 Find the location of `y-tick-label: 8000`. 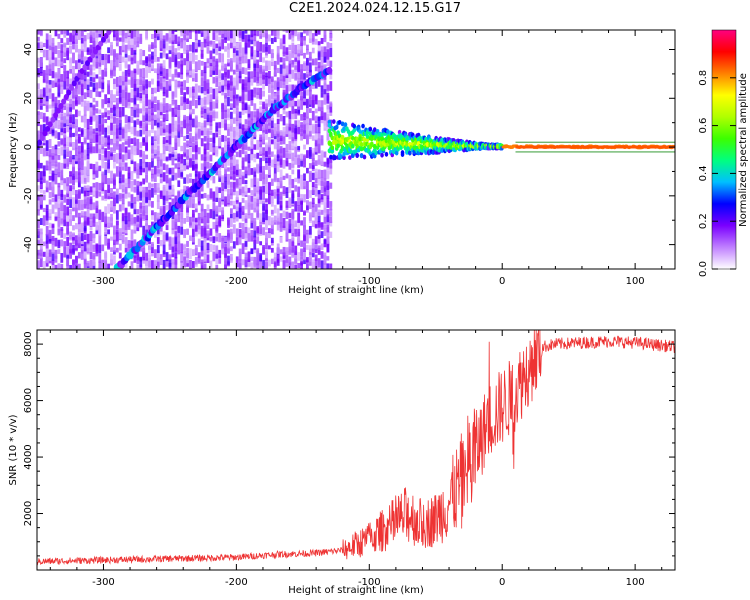

y-tick-label: 8000 is located at coordinates (28, 343).